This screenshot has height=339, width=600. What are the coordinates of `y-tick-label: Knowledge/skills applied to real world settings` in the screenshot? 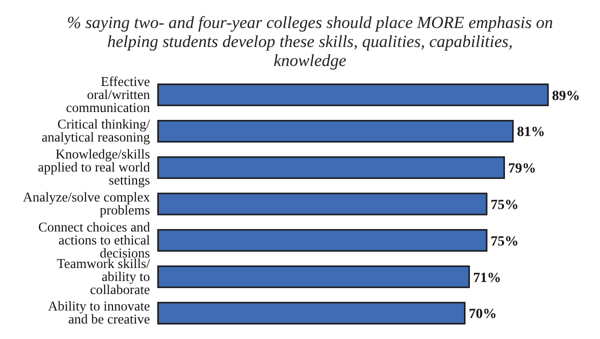 It's located at (94, 167).